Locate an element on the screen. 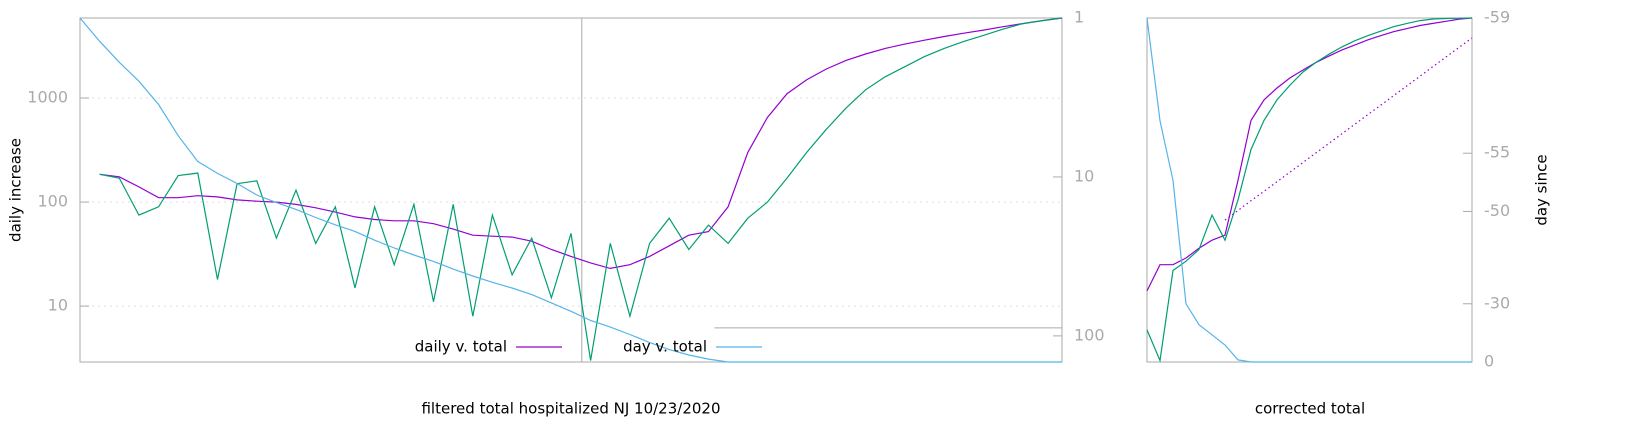  y-tick-label: 100 is located at coordinates (52, 201).